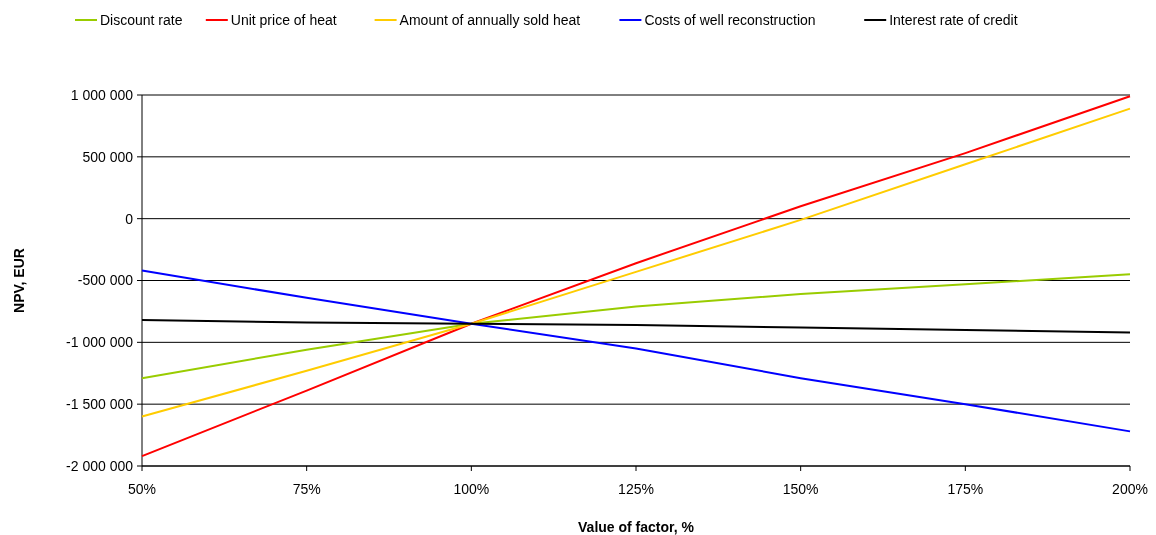 The width and height of the screenshot is (1156, 535). Describe the element at coordinates (102, 94) in the screenshot. I see `y-tick-label: 1 000 000` at that location.